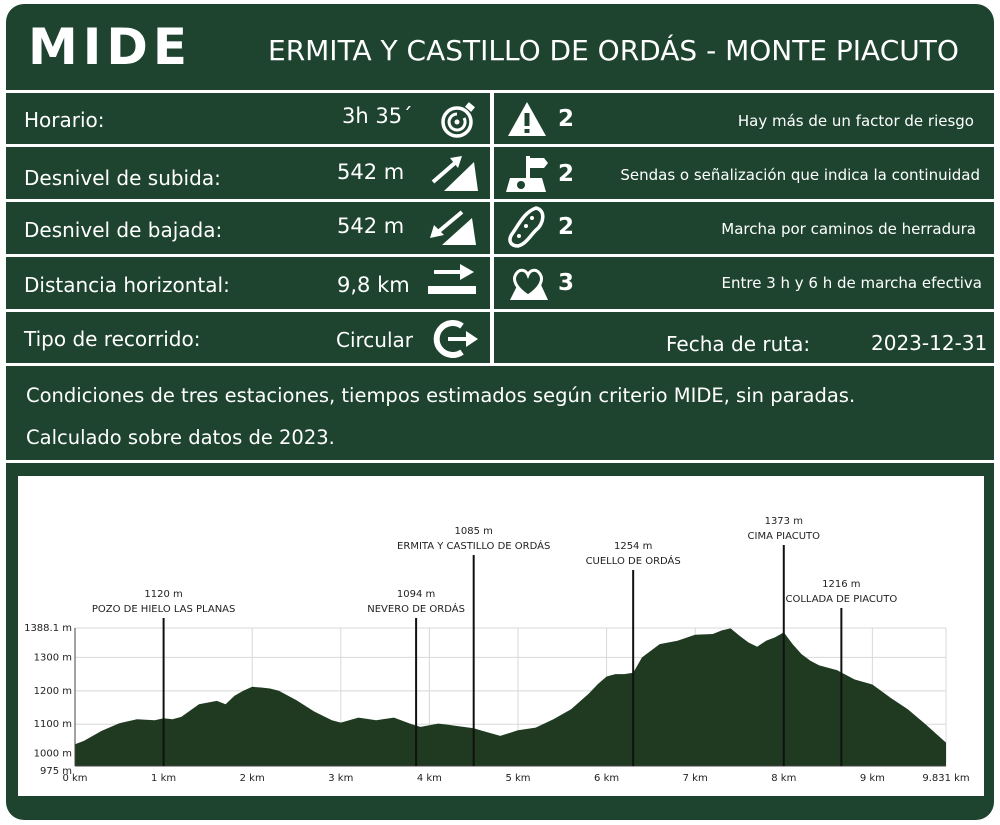 This screenshot has height=825, width=1000. I want to click on waypoint-elevation: 1373 m, so click(784, 521).